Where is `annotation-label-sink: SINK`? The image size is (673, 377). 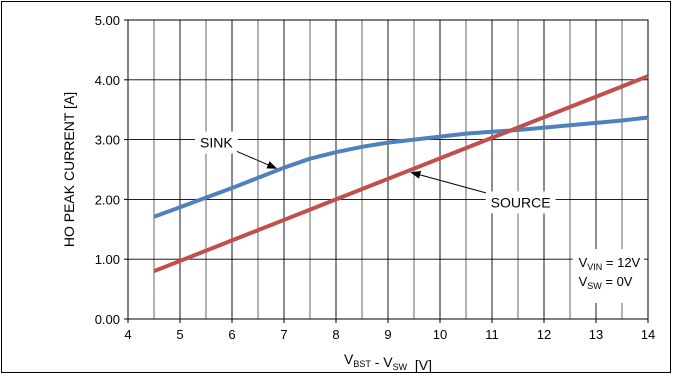
annotation-label-sink: SINK is located at coordinates (216, 143).